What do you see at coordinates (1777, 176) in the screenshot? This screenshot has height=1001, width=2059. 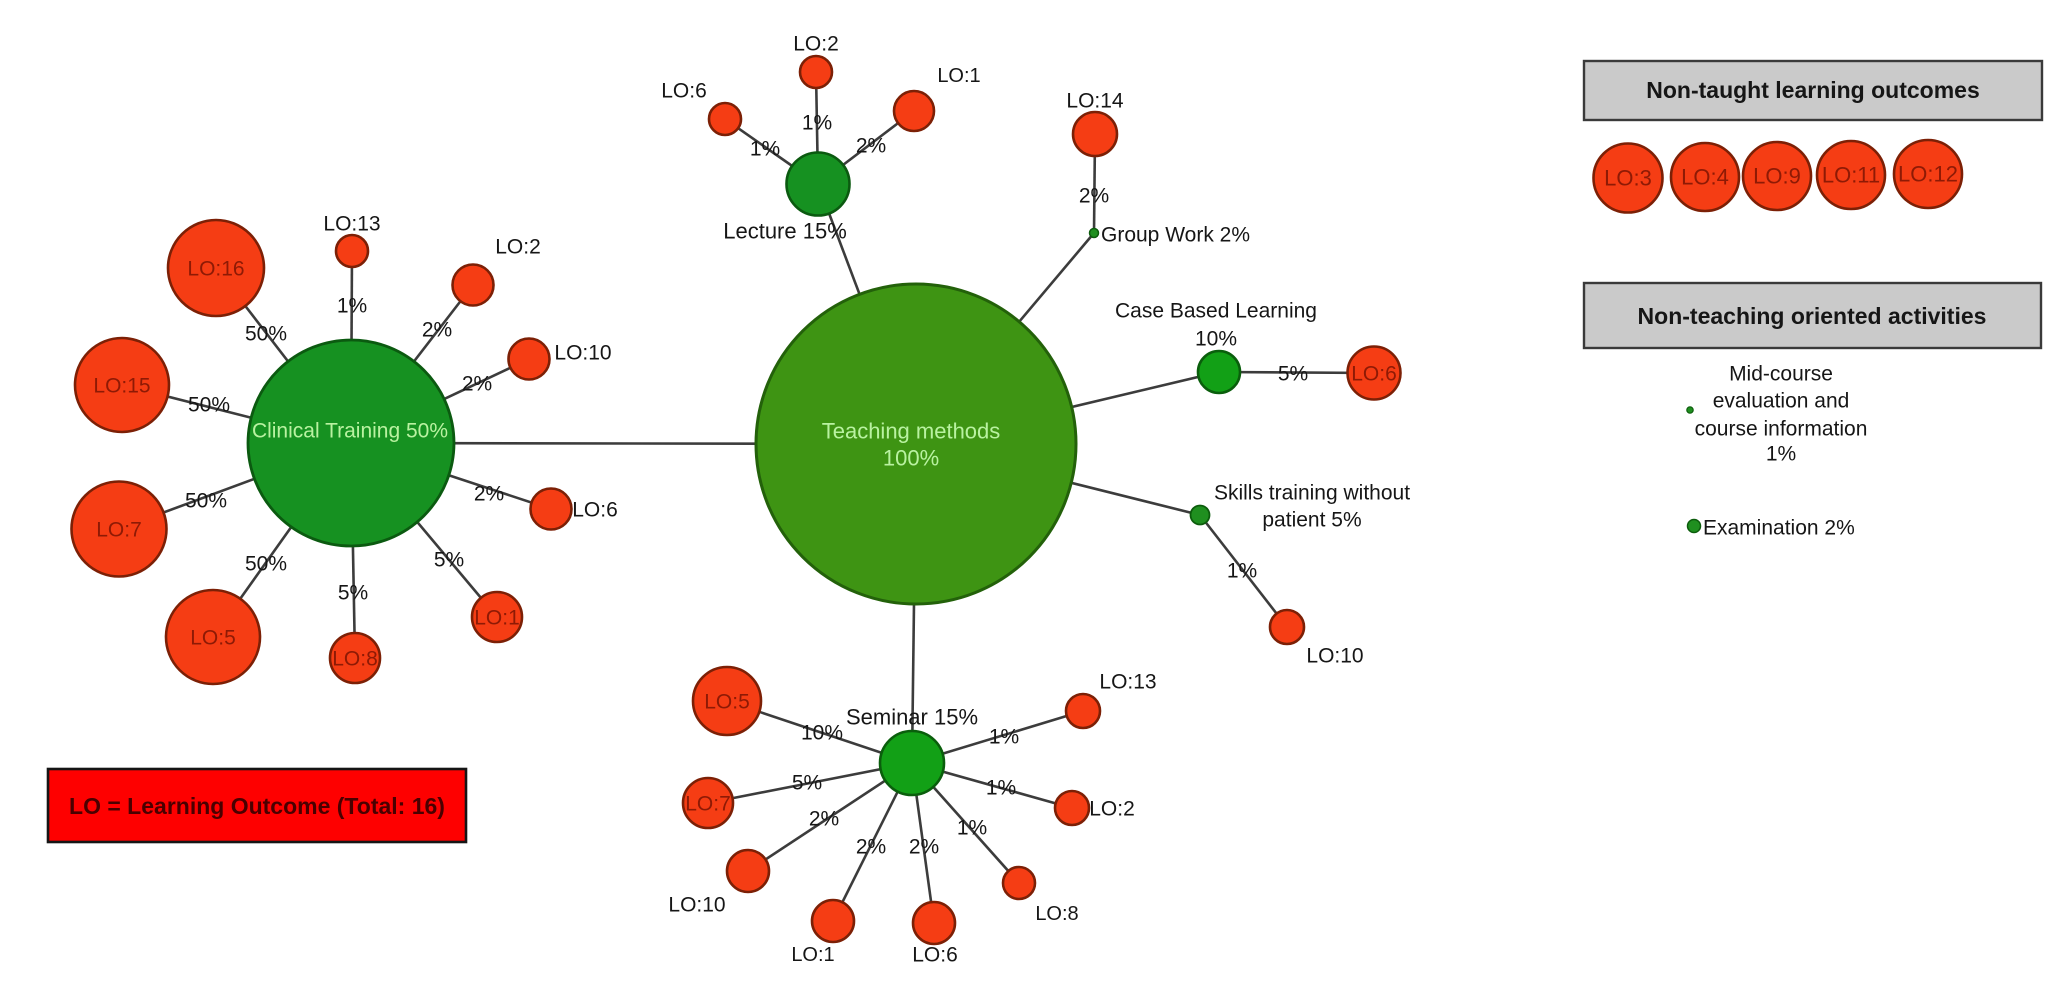 I see `svg-text: LO:9` at bounding box center [1777, 176].